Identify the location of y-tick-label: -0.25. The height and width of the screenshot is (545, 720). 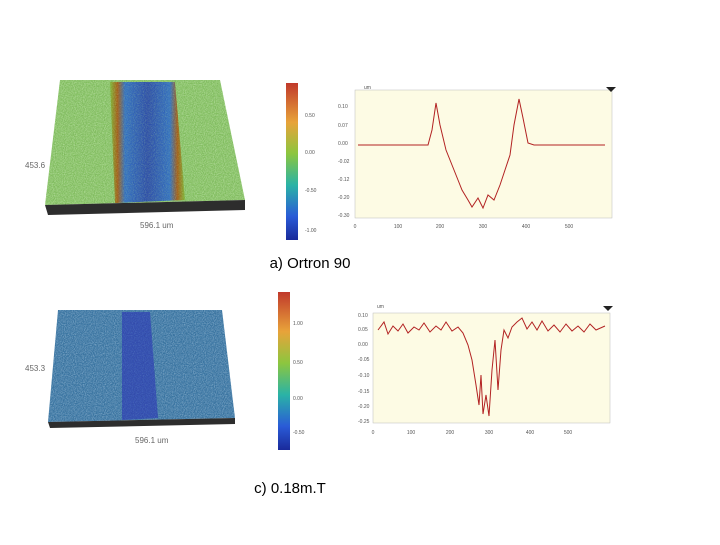
(364, 422).